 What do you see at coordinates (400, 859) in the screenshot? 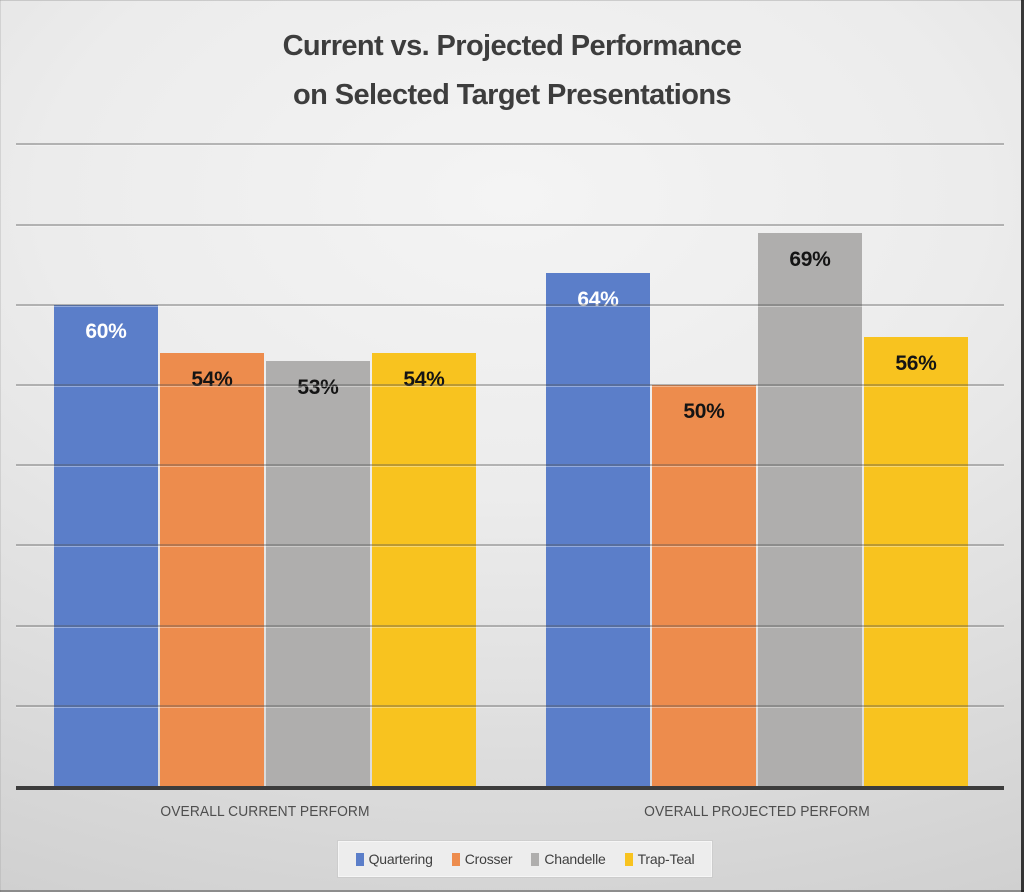
I see `legend-label: Quartering` at bounding box center [400, 859].